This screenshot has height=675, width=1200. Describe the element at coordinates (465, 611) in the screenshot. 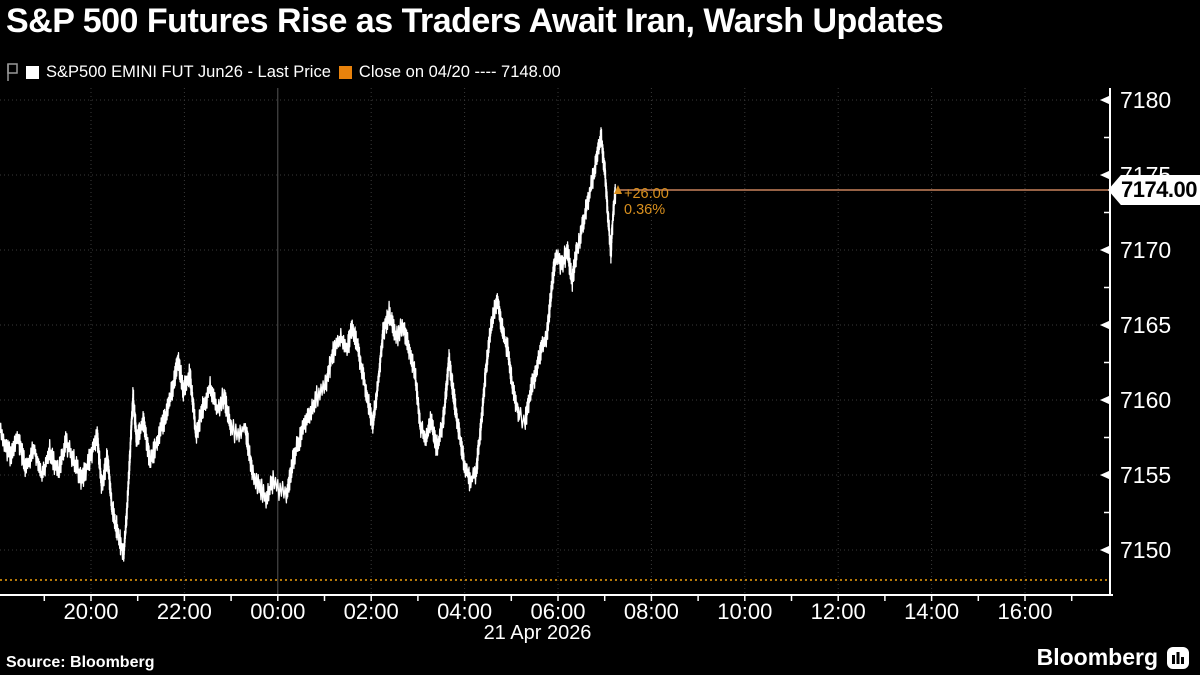

I see `x-axis-tick-label: 04:00` at that location.